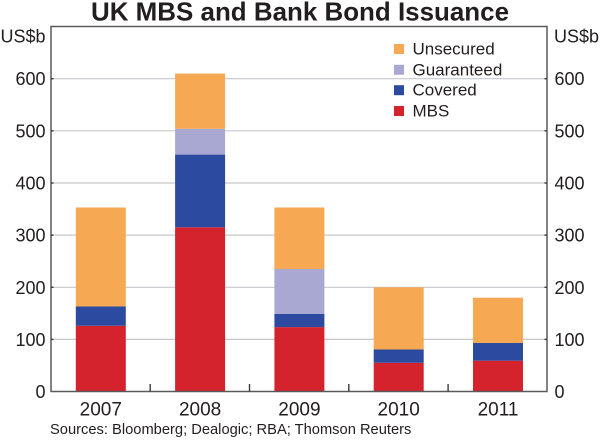  I want to click on svg-text: 2007, so click(101, 410).